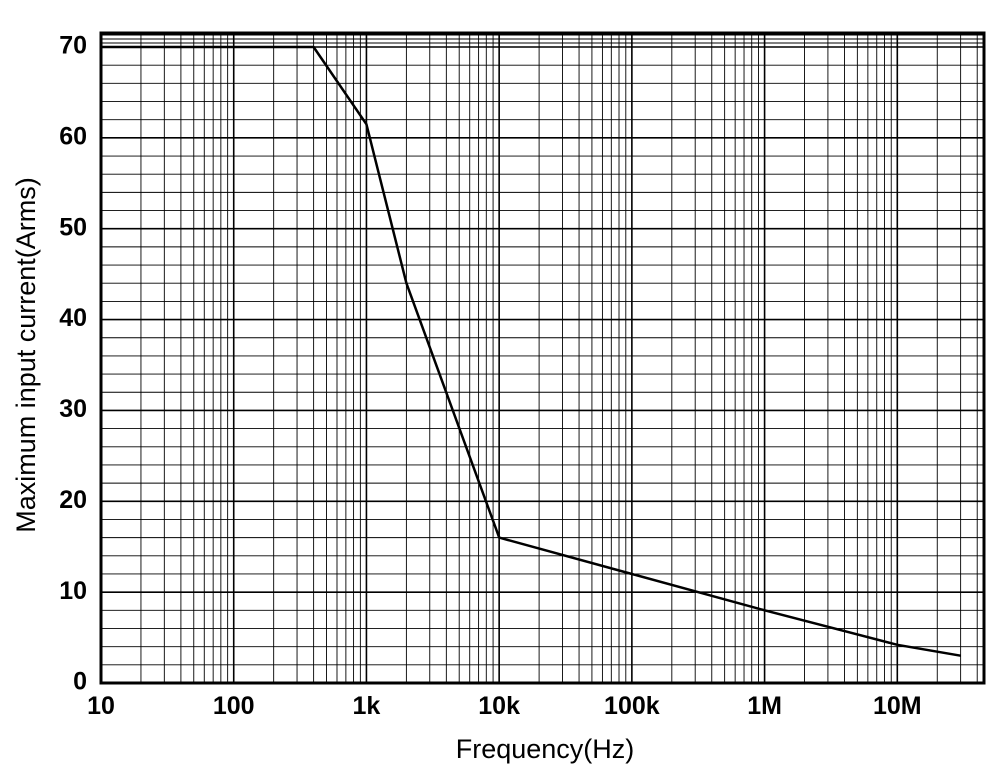 Image resolution: width=995 pixels, height=781 pixels. I want to click on x-axis-ticks: 10 100 1k 10k 100k 1M 10M, so click(504, 706).